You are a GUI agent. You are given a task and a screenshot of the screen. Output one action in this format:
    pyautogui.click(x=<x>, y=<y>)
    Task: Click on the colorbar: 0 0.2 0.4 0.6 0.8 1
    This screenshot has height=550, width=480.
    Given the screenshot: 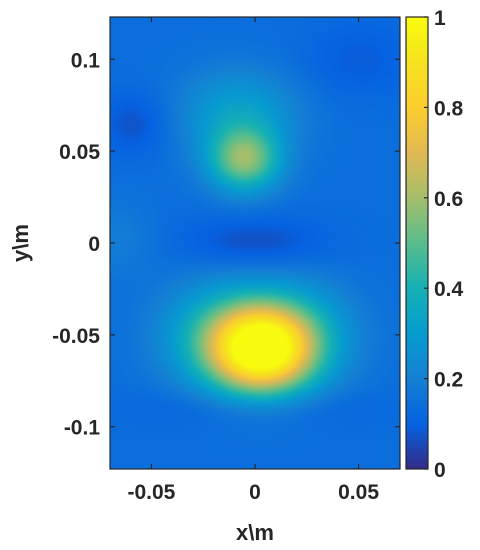 What is the action you would take?
    pyautogui.click(x=434, y=244)
    